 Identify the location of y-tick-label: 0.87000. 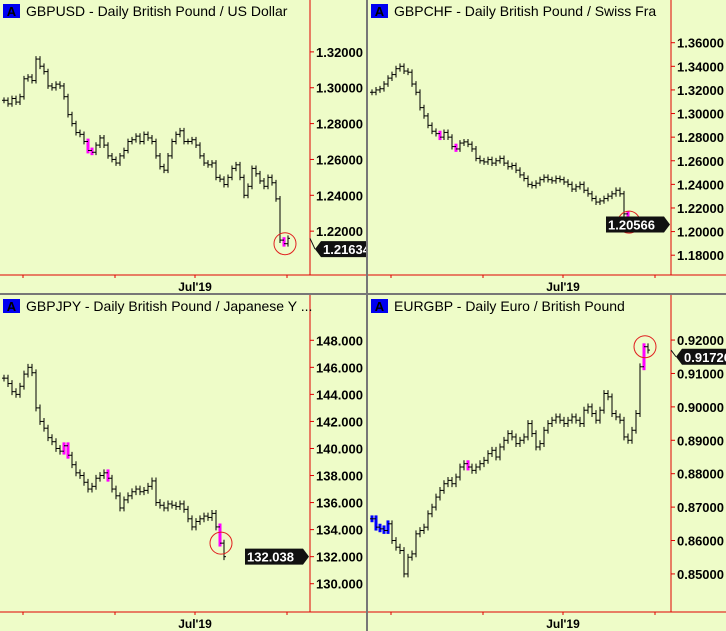
(700, 507).